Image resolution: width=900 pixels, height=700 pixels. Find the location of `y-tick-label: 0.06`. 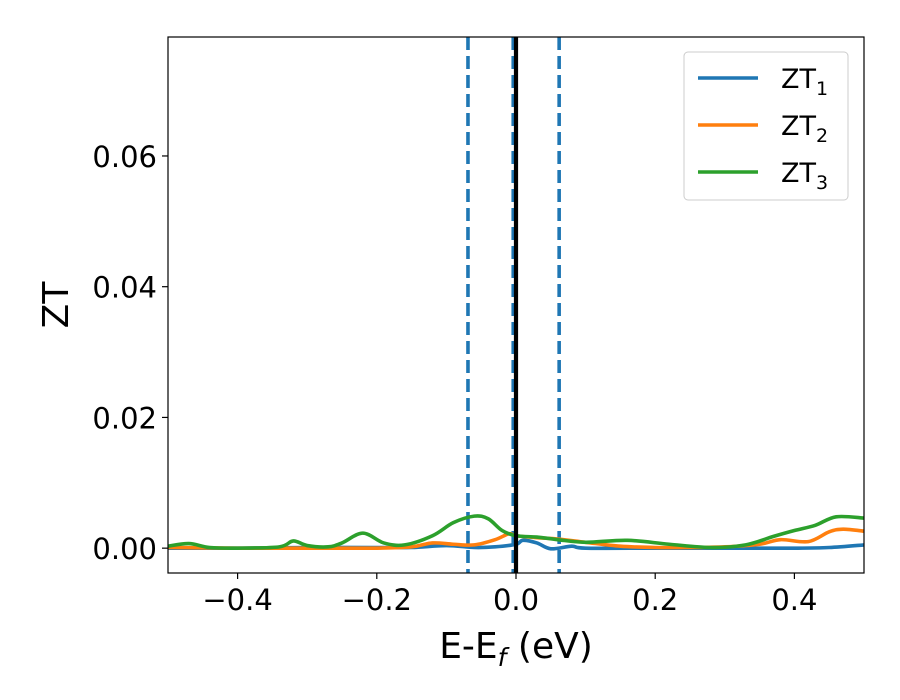

y-tick-label: 0.06 is located at coordinates (124, 157).